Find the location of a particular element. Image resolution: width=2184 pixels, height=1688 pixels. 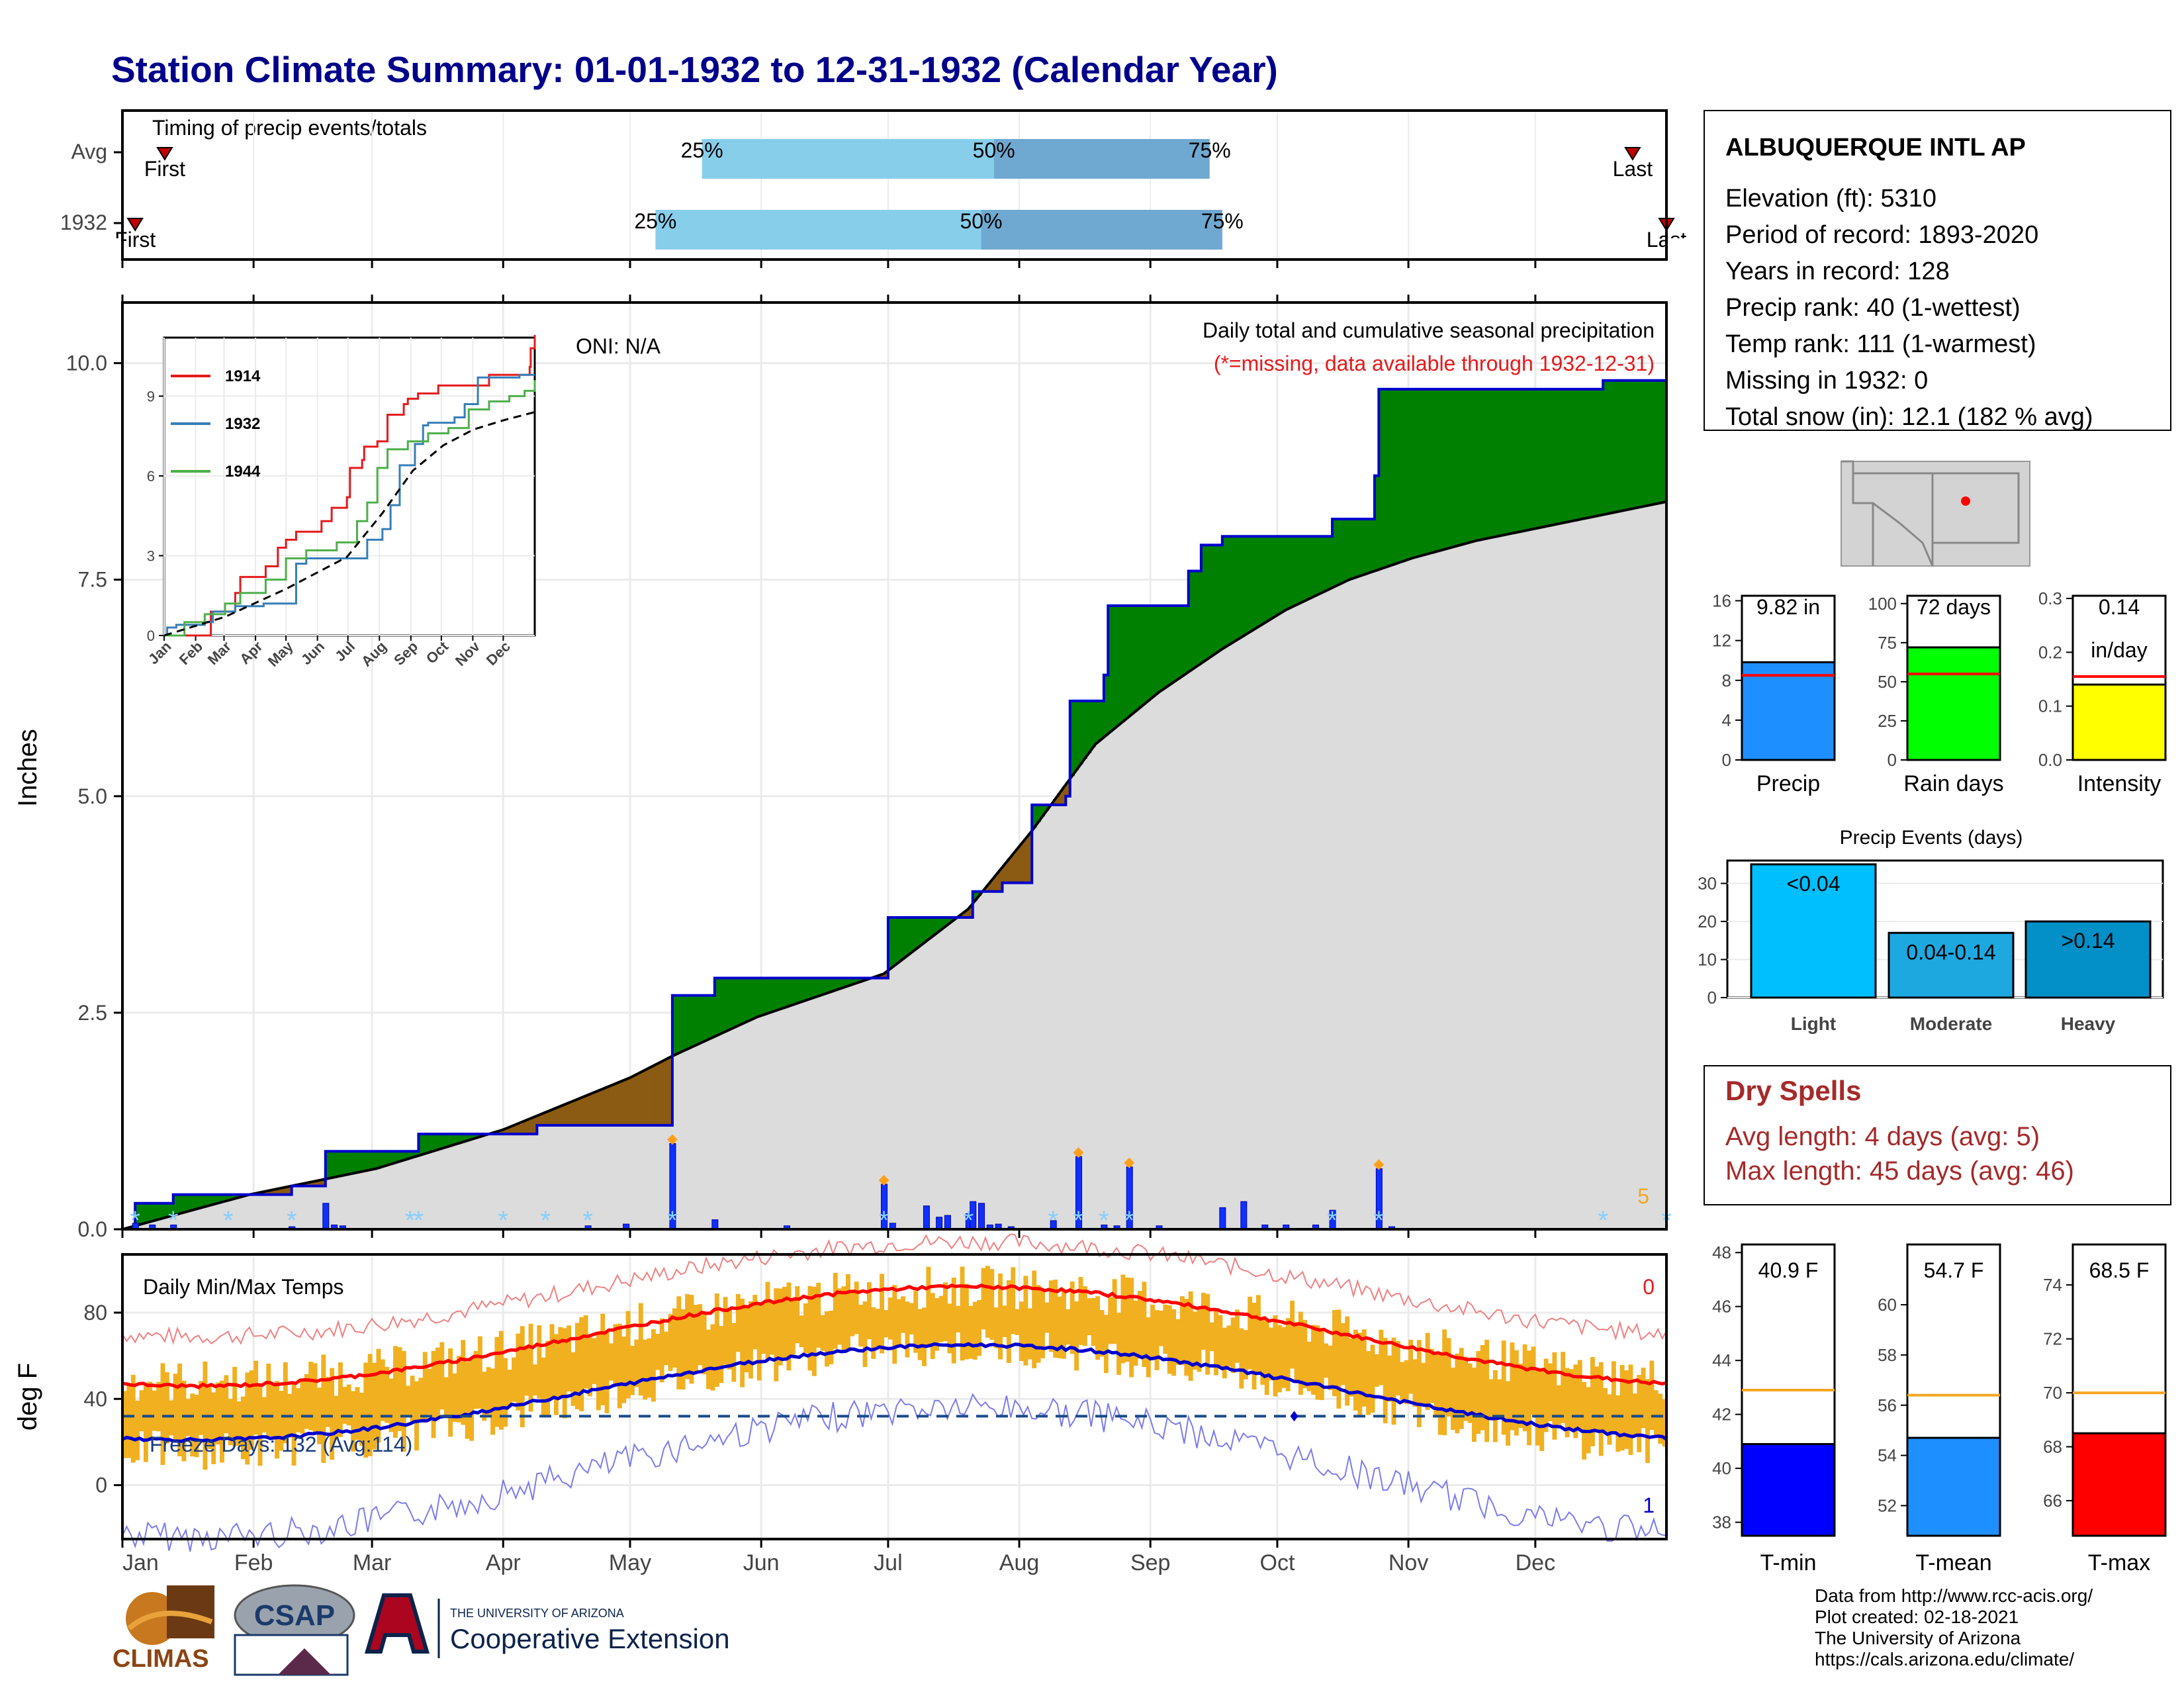

temp-y-tick-label: 80 is located at coordinates (95, 1313).